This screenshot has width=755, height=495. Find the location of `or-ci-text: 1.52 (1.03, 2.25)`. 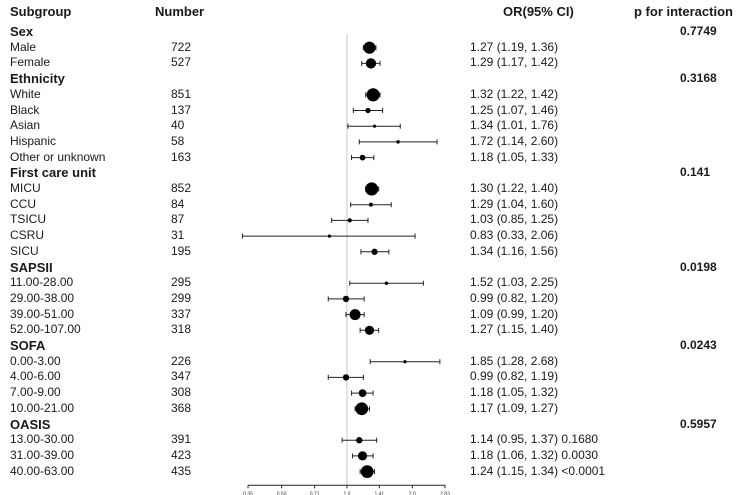

or-ci-text: 1.52 (1.03, 2.25) is located at coordinates (514, 282).